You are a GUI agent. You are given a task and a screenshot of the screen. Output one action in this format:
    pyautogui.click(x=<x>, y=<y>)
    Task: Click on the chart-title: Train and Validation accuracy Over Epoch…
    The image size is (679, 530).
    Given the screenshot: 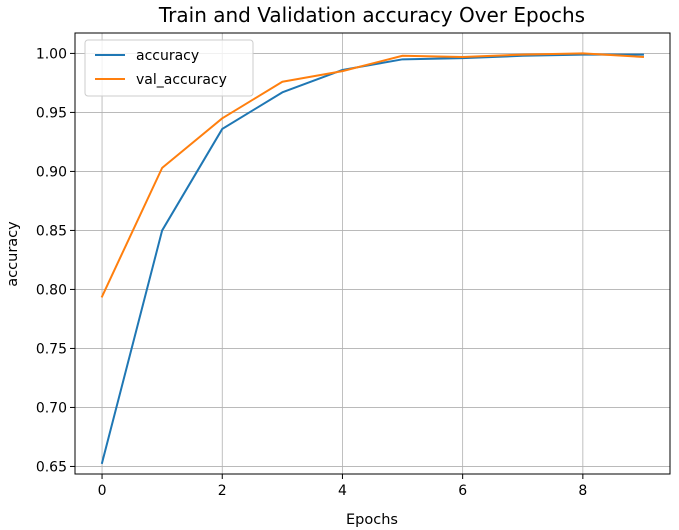 What is the action you would take?
    pyautogui.click(x=371, y=15)
    